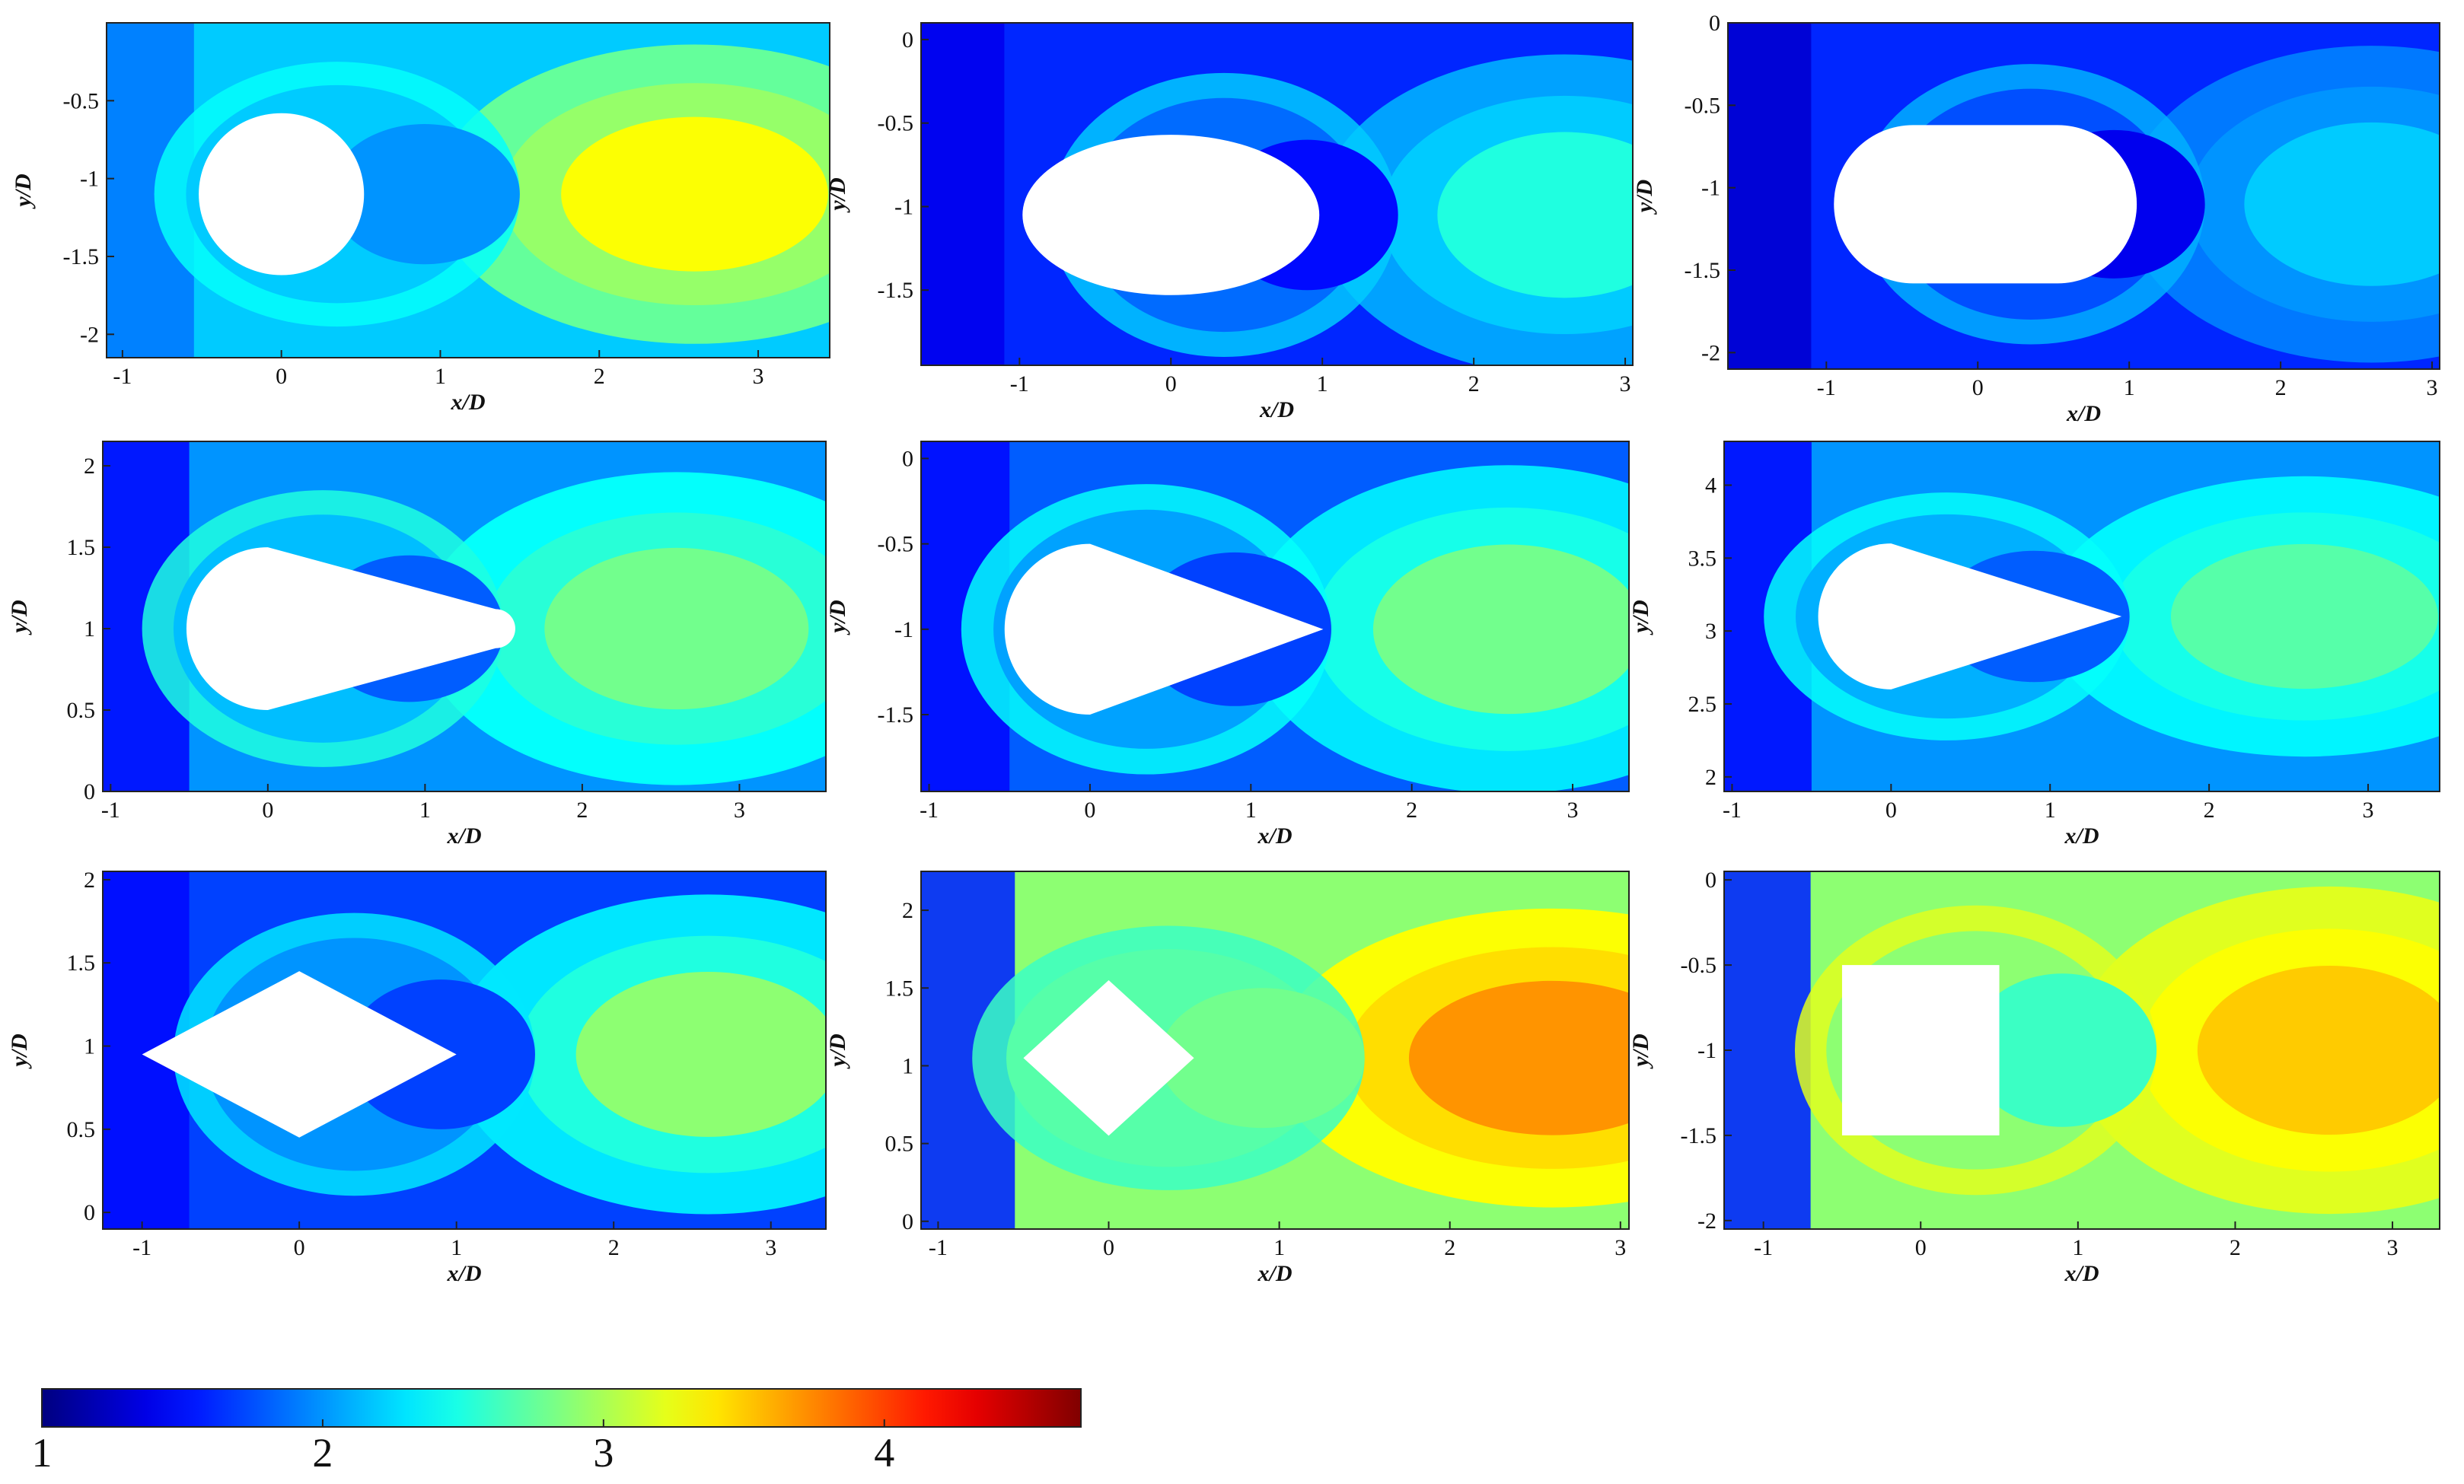 Image resolution: width=2464 pixels, height=1484 pixels. Describe the element at coordinates (1171, 215) in the screenshot. I see `obstacle-ellipse` at that location.